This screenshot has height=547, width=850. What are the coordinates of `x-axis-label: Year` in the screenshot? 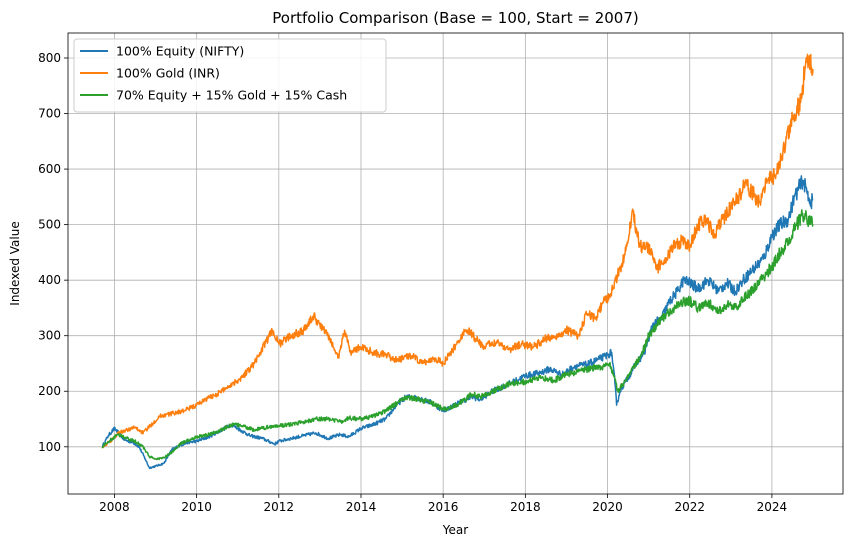 It's located at (455, 530).